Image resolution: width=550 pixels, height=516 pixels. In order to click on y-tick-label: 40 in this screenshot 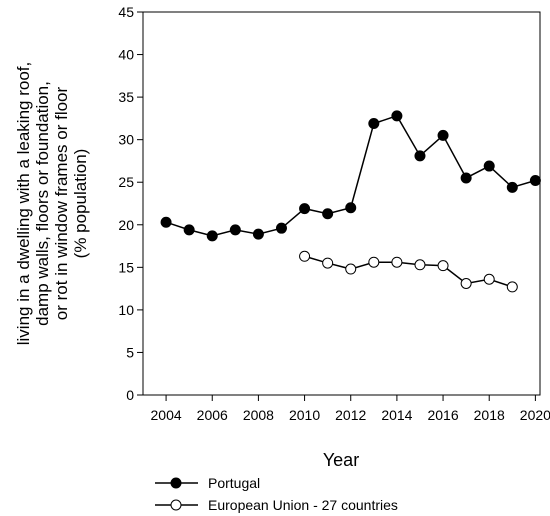, I will do `click(126, 55)`.